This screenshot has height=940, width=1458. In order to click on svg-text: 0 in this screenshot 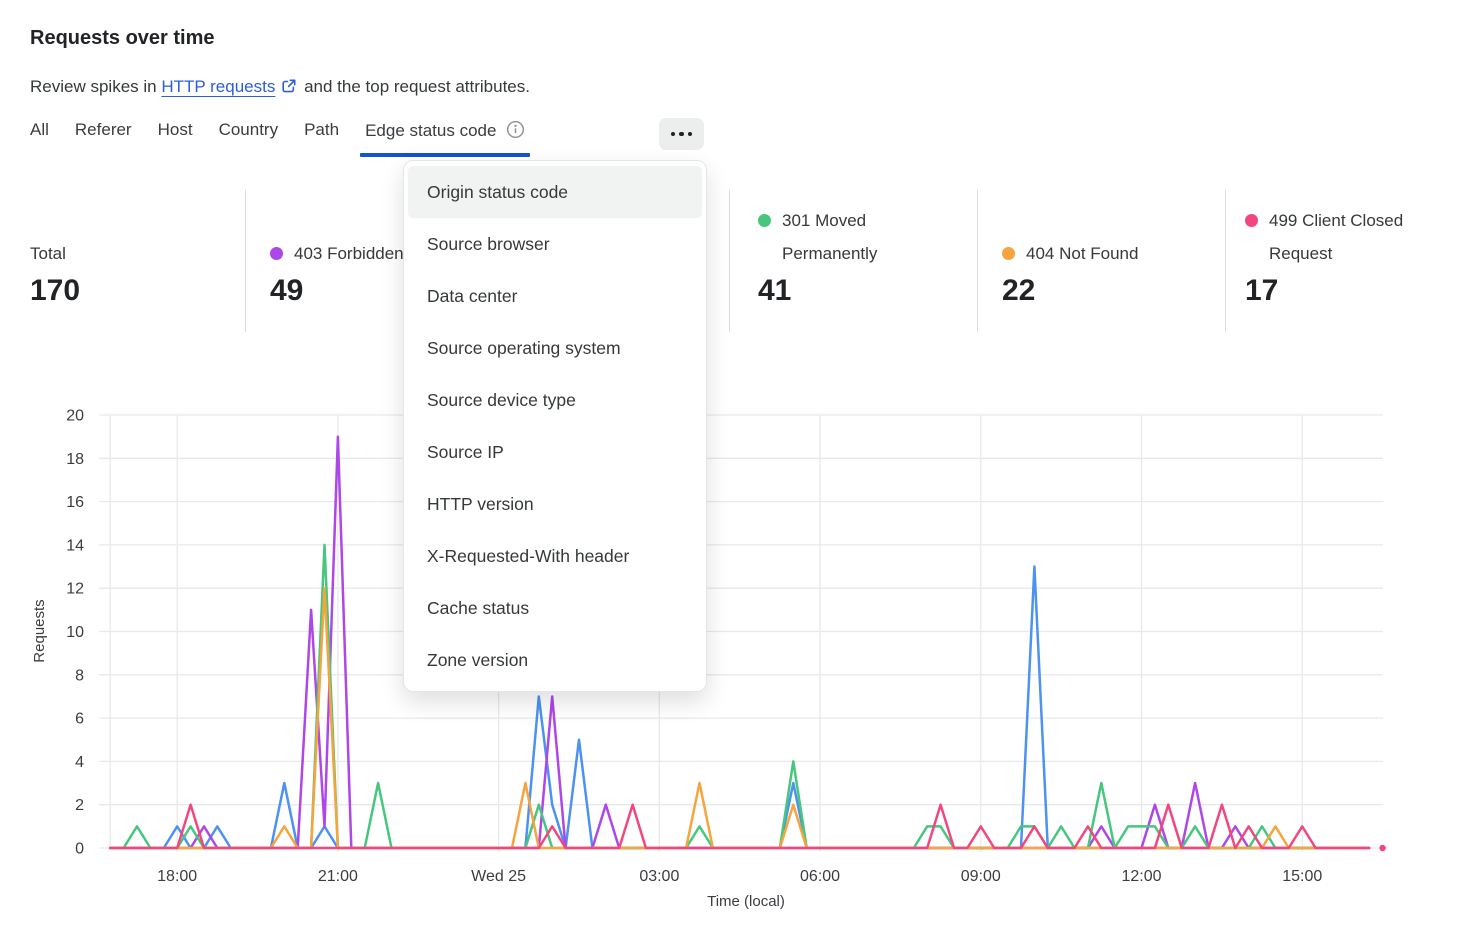, I will do `click(79, 849)`.